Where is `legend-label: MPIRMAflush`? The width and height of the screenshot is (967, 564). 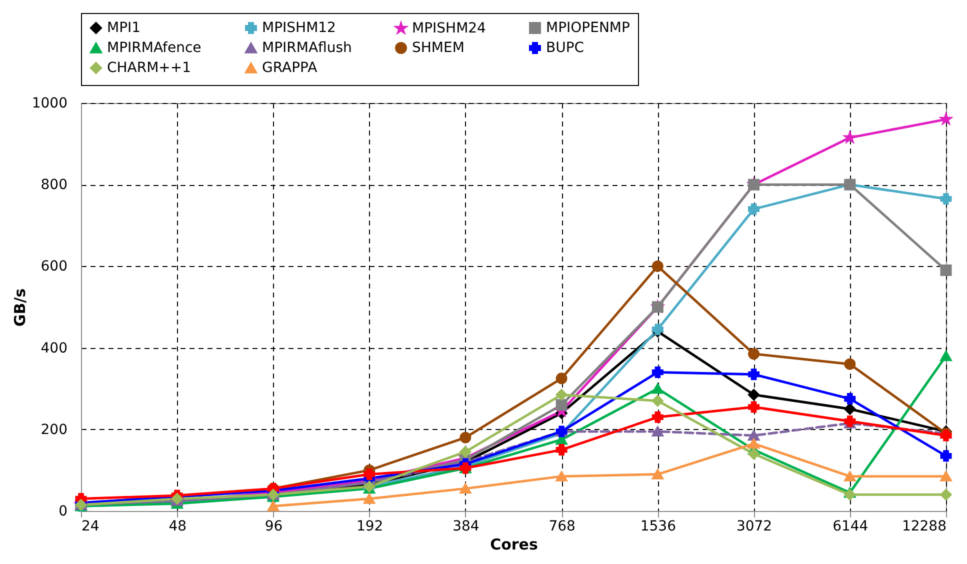 legend-label: MPIRMAflush is located at coordinates (307, 48).